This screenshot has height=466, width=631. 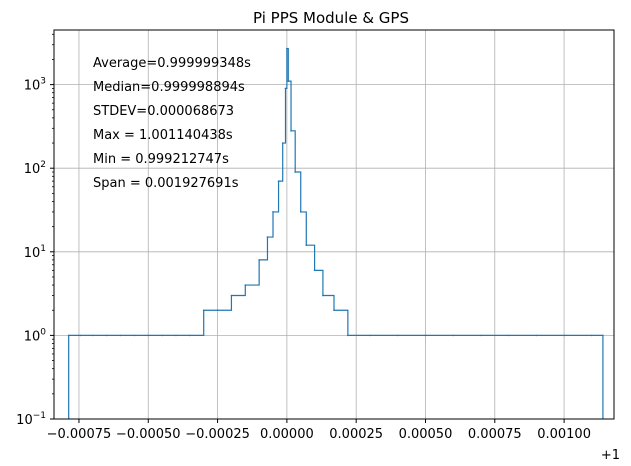 I want to click on stat-annotation: Average=0.999999348s, so click(x=172, y=63).